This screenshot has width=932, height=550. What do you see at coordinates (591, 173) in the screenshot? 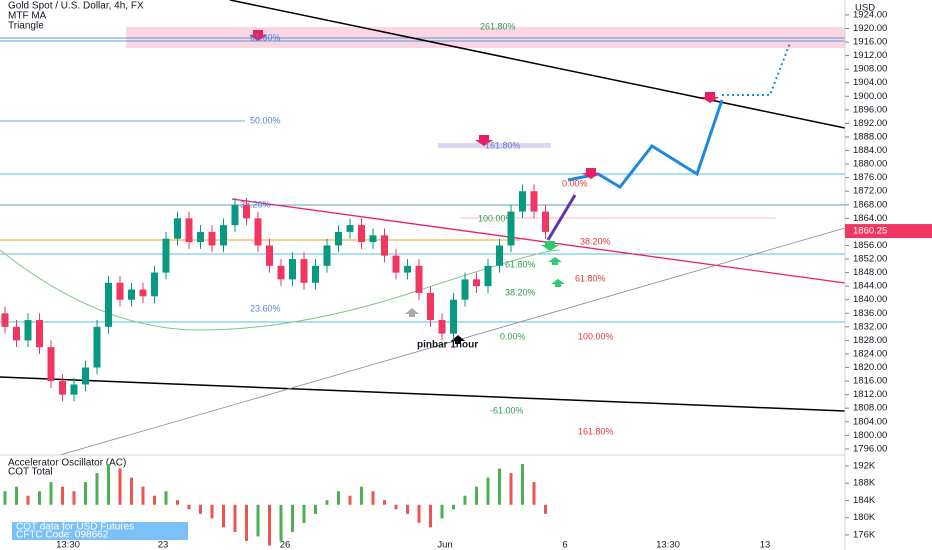
I see `arrow` at bounding box center [591, 173].